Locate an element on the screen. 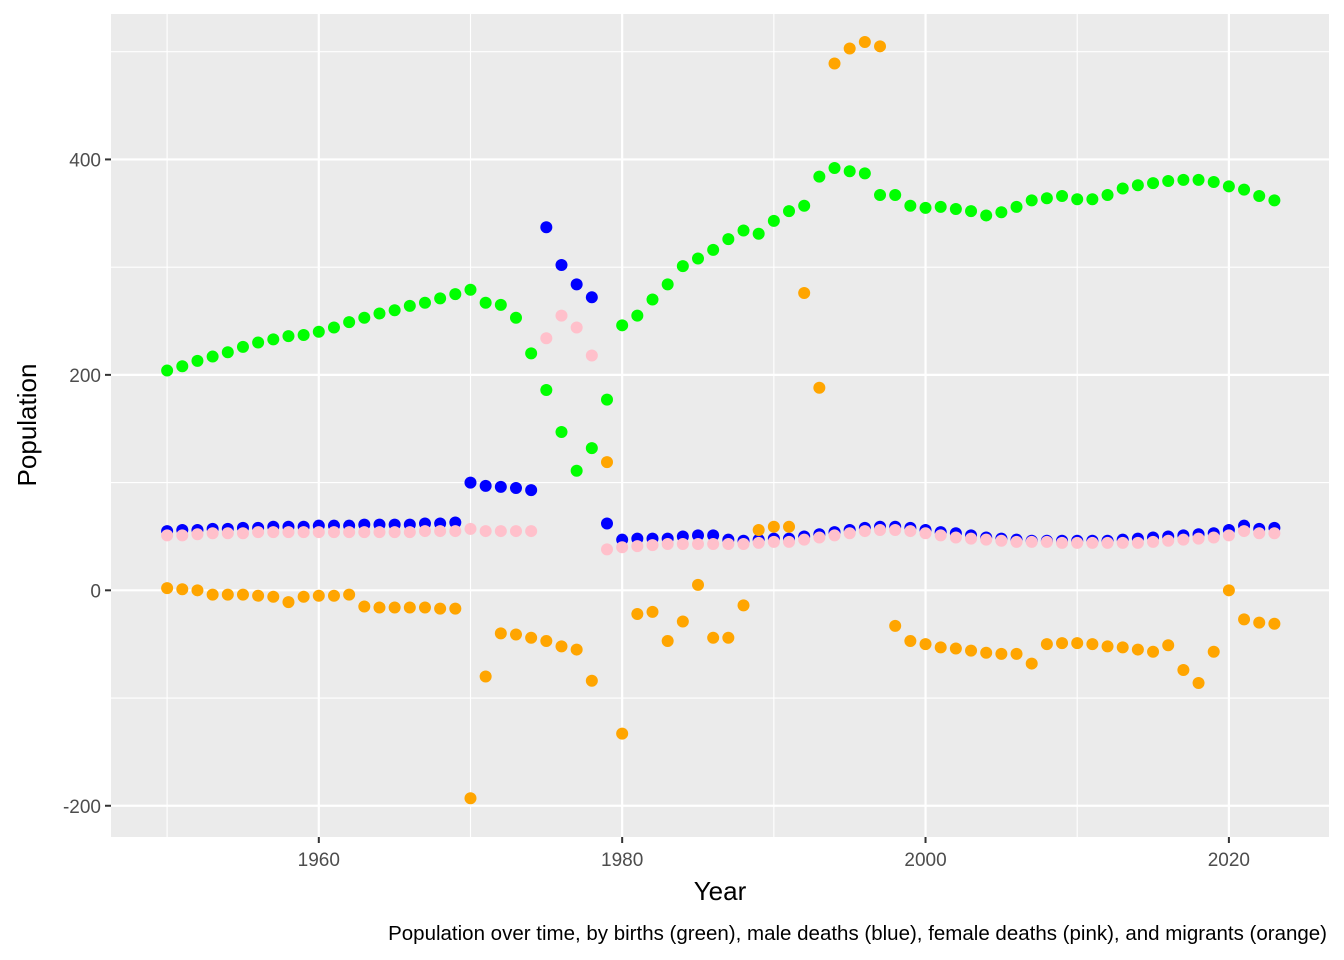 The height and width of the screenshot is (960, 1344). y-axis-title: Population is located at coordinates (27, 425).